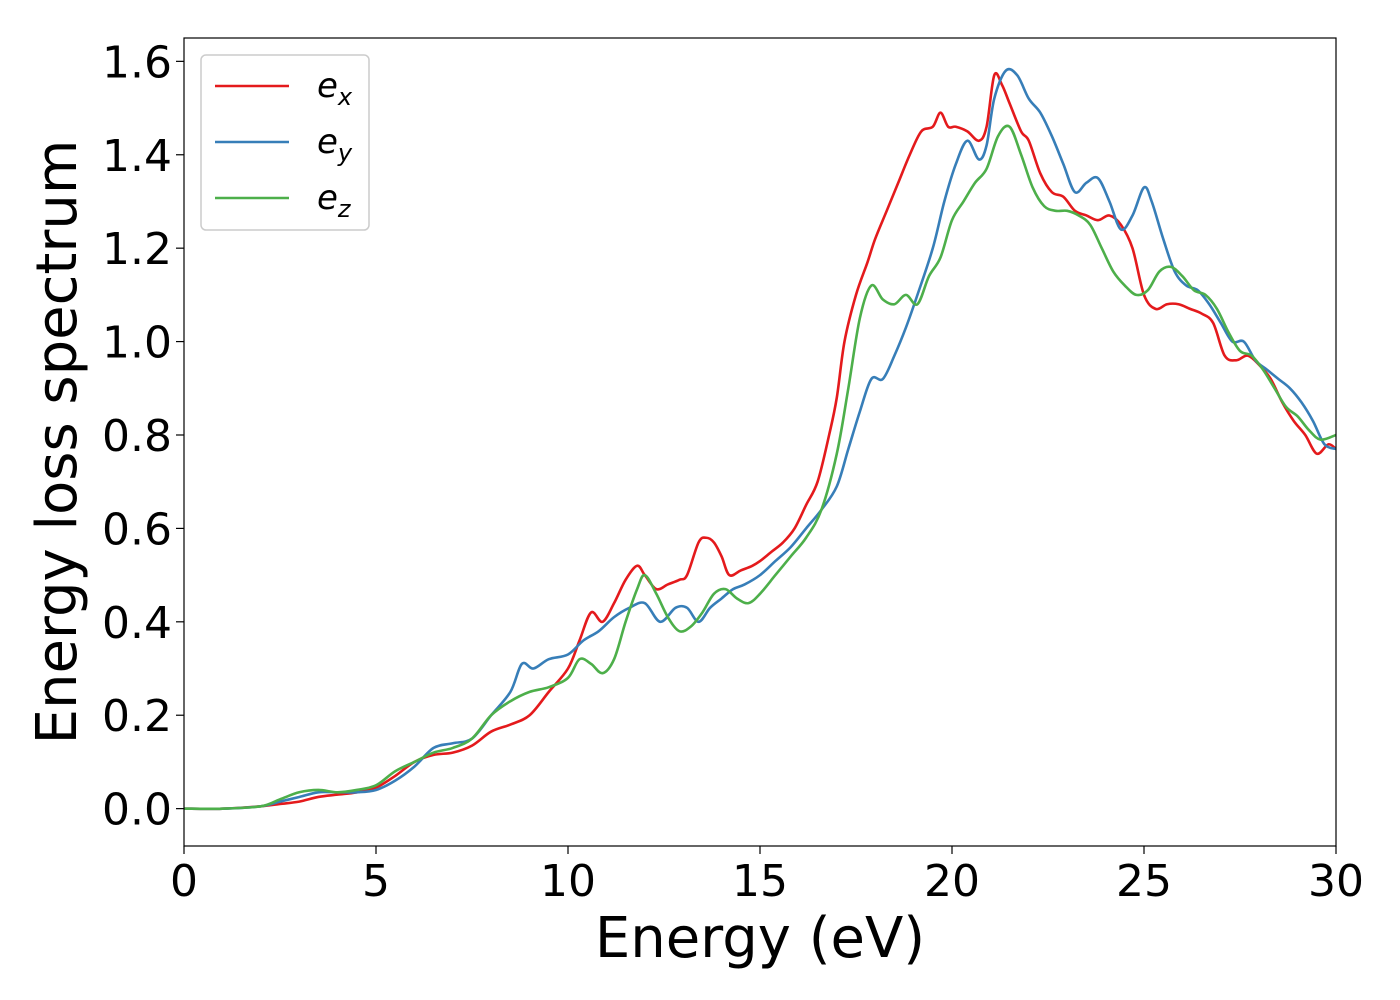 The height and width of the screenshot is (1000, 1400). I want to click on y-tick-label: 1.4, so click(137, 156).